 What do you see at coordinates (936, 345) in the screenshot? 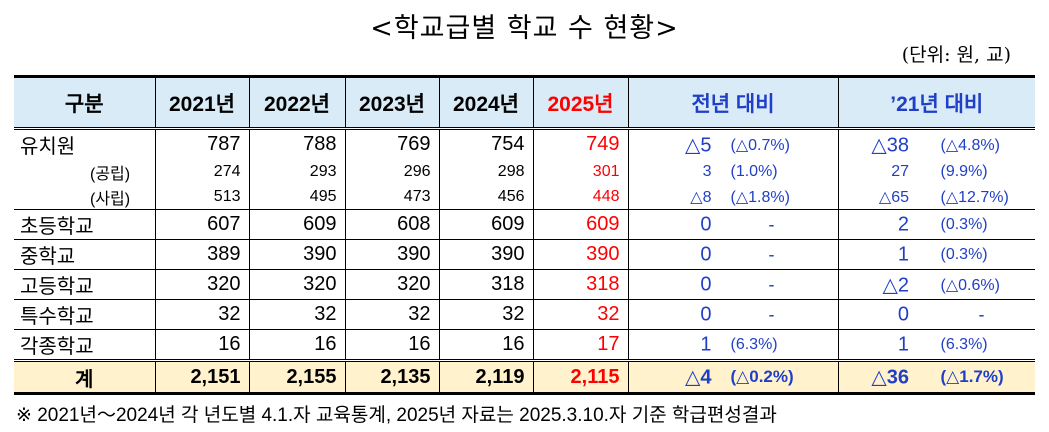
I see `cell-compare-2021: 1 (6.3%)` at bounding box center [936, 345].